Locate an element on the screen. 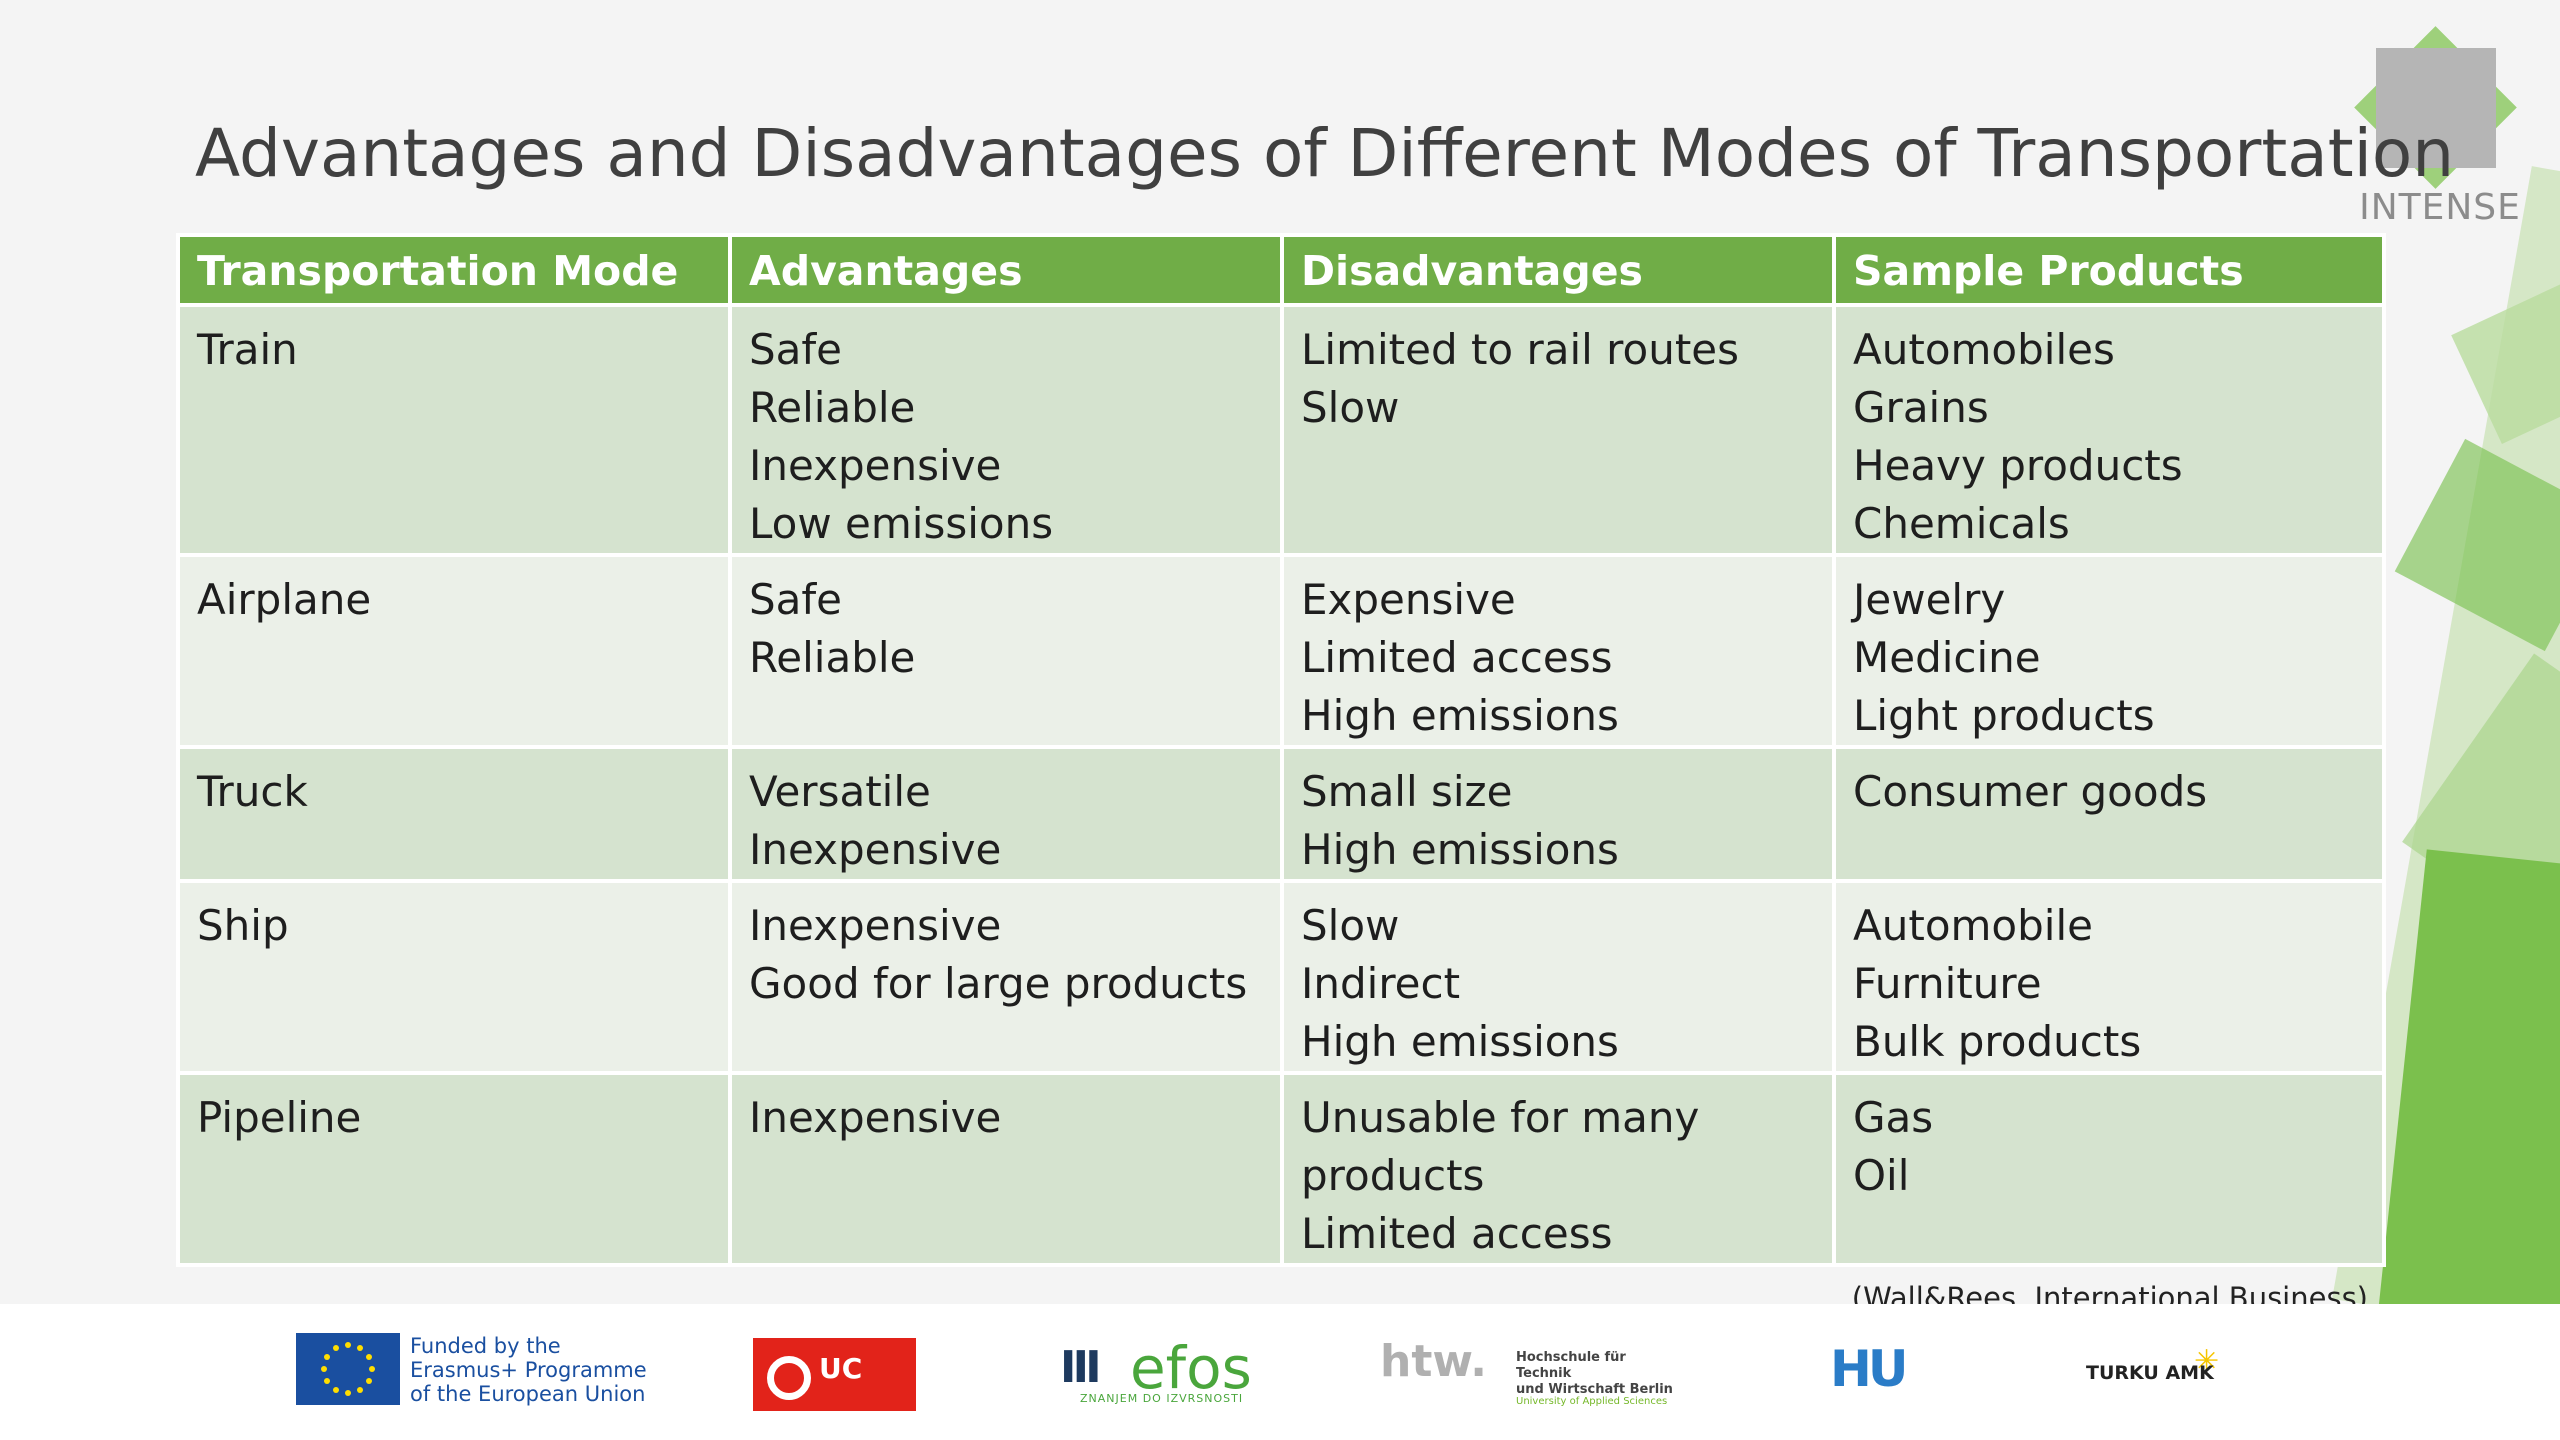 The height and width of the screenshot is (1440, 2560). header-disadvantages: Disadvantages is located at coordinates (1558, 270).